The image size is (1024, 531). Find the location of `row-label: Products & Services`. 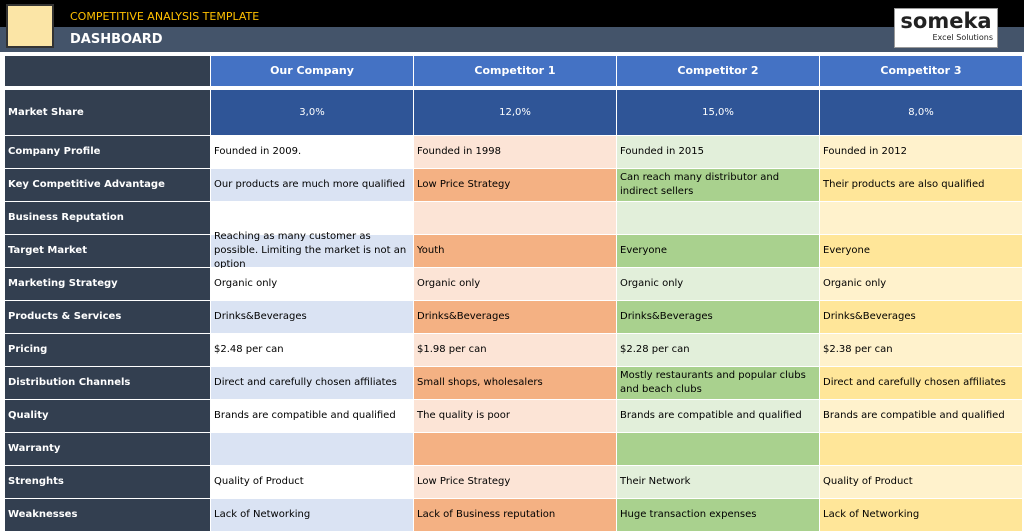

row-label: Products & Services is located at coordinates (107, 317).